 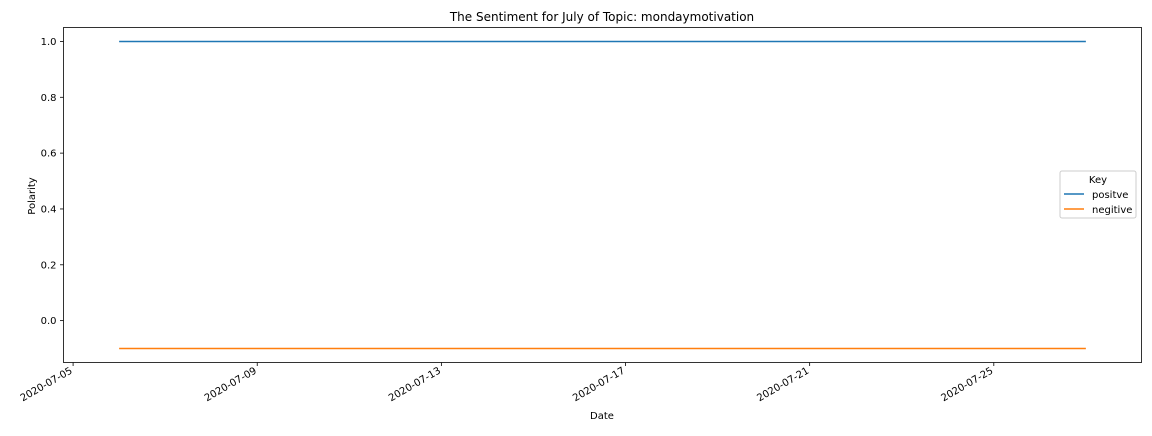 I want to click on x-tick-label: 2020-07-09, so click(x=231, y=385).